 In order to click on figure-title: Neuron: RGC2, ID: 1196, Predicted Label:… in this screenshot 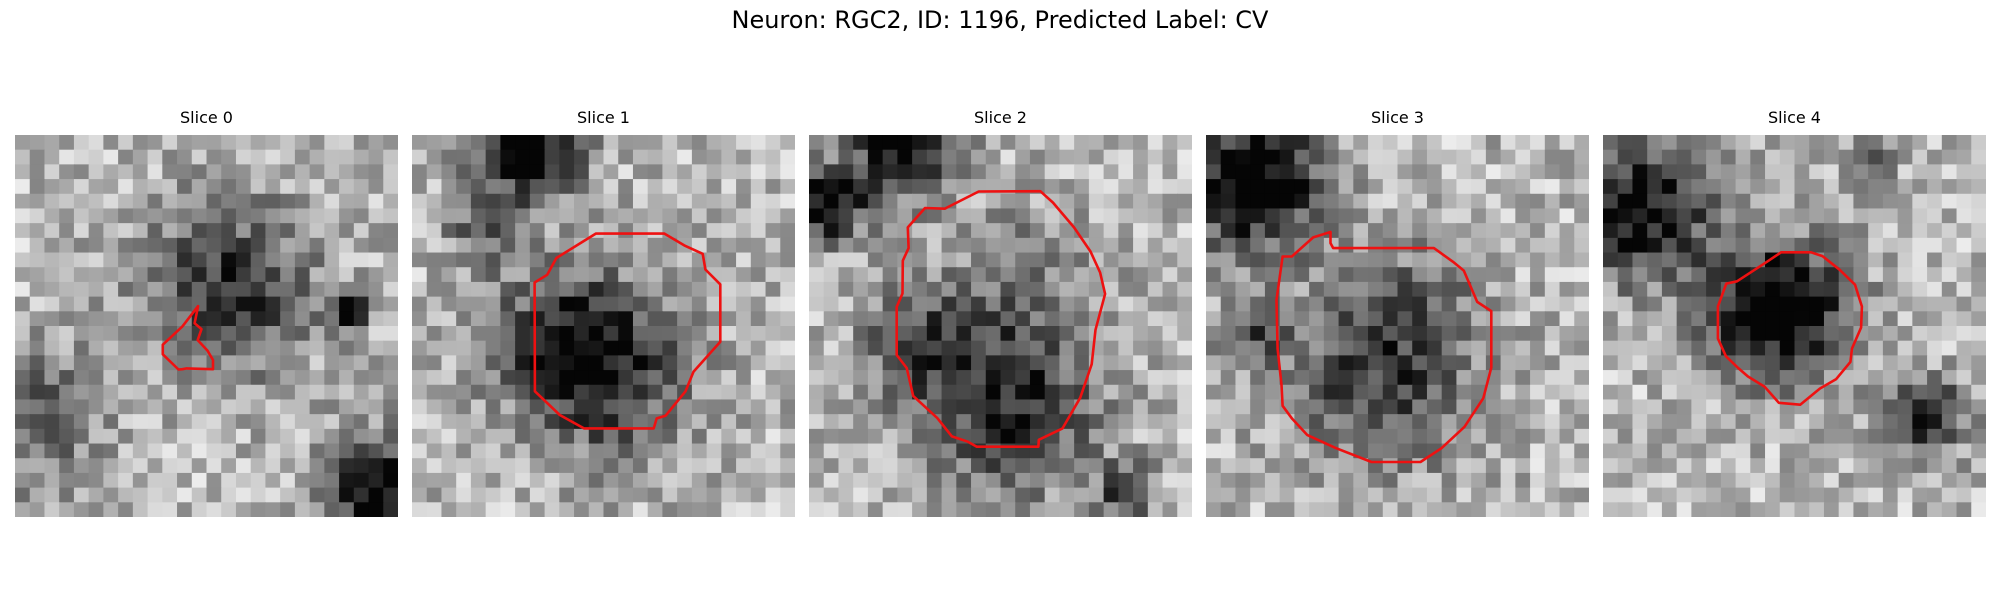, I will do `click(1000, 20)`.